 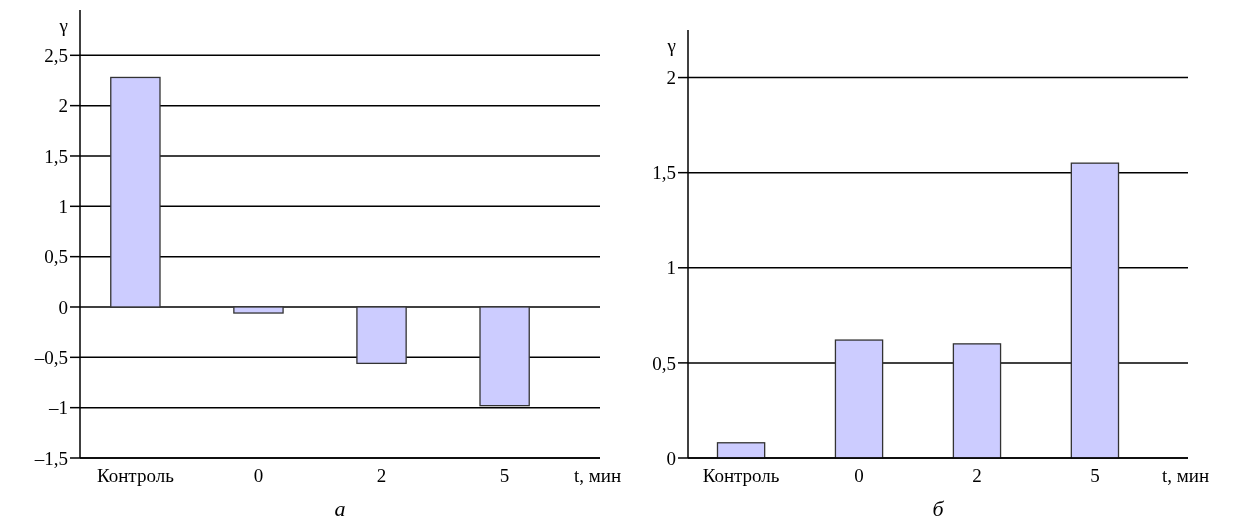 What do you see at coordinates (50, 458) in the screenshot?
I see `y-tick-label: –1,5` at bounding box center [50, 458].